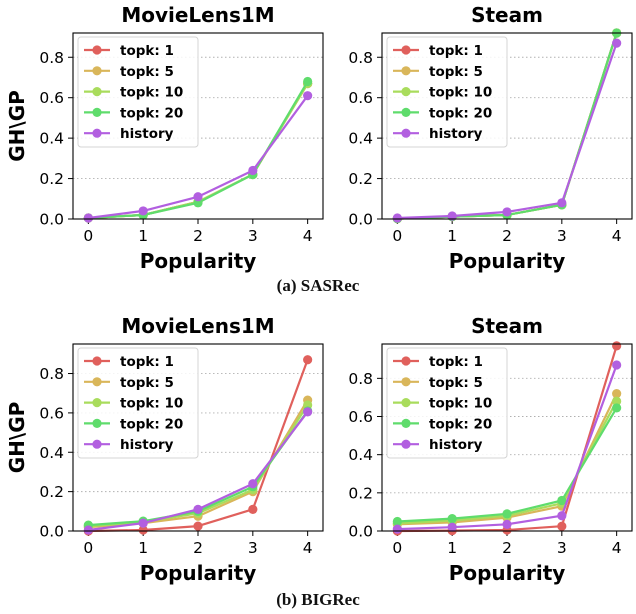  What do you see at coordinates (452, 236) in the screenshot?
I see `x-tick-label: 1` at bounding box center [452, 236].